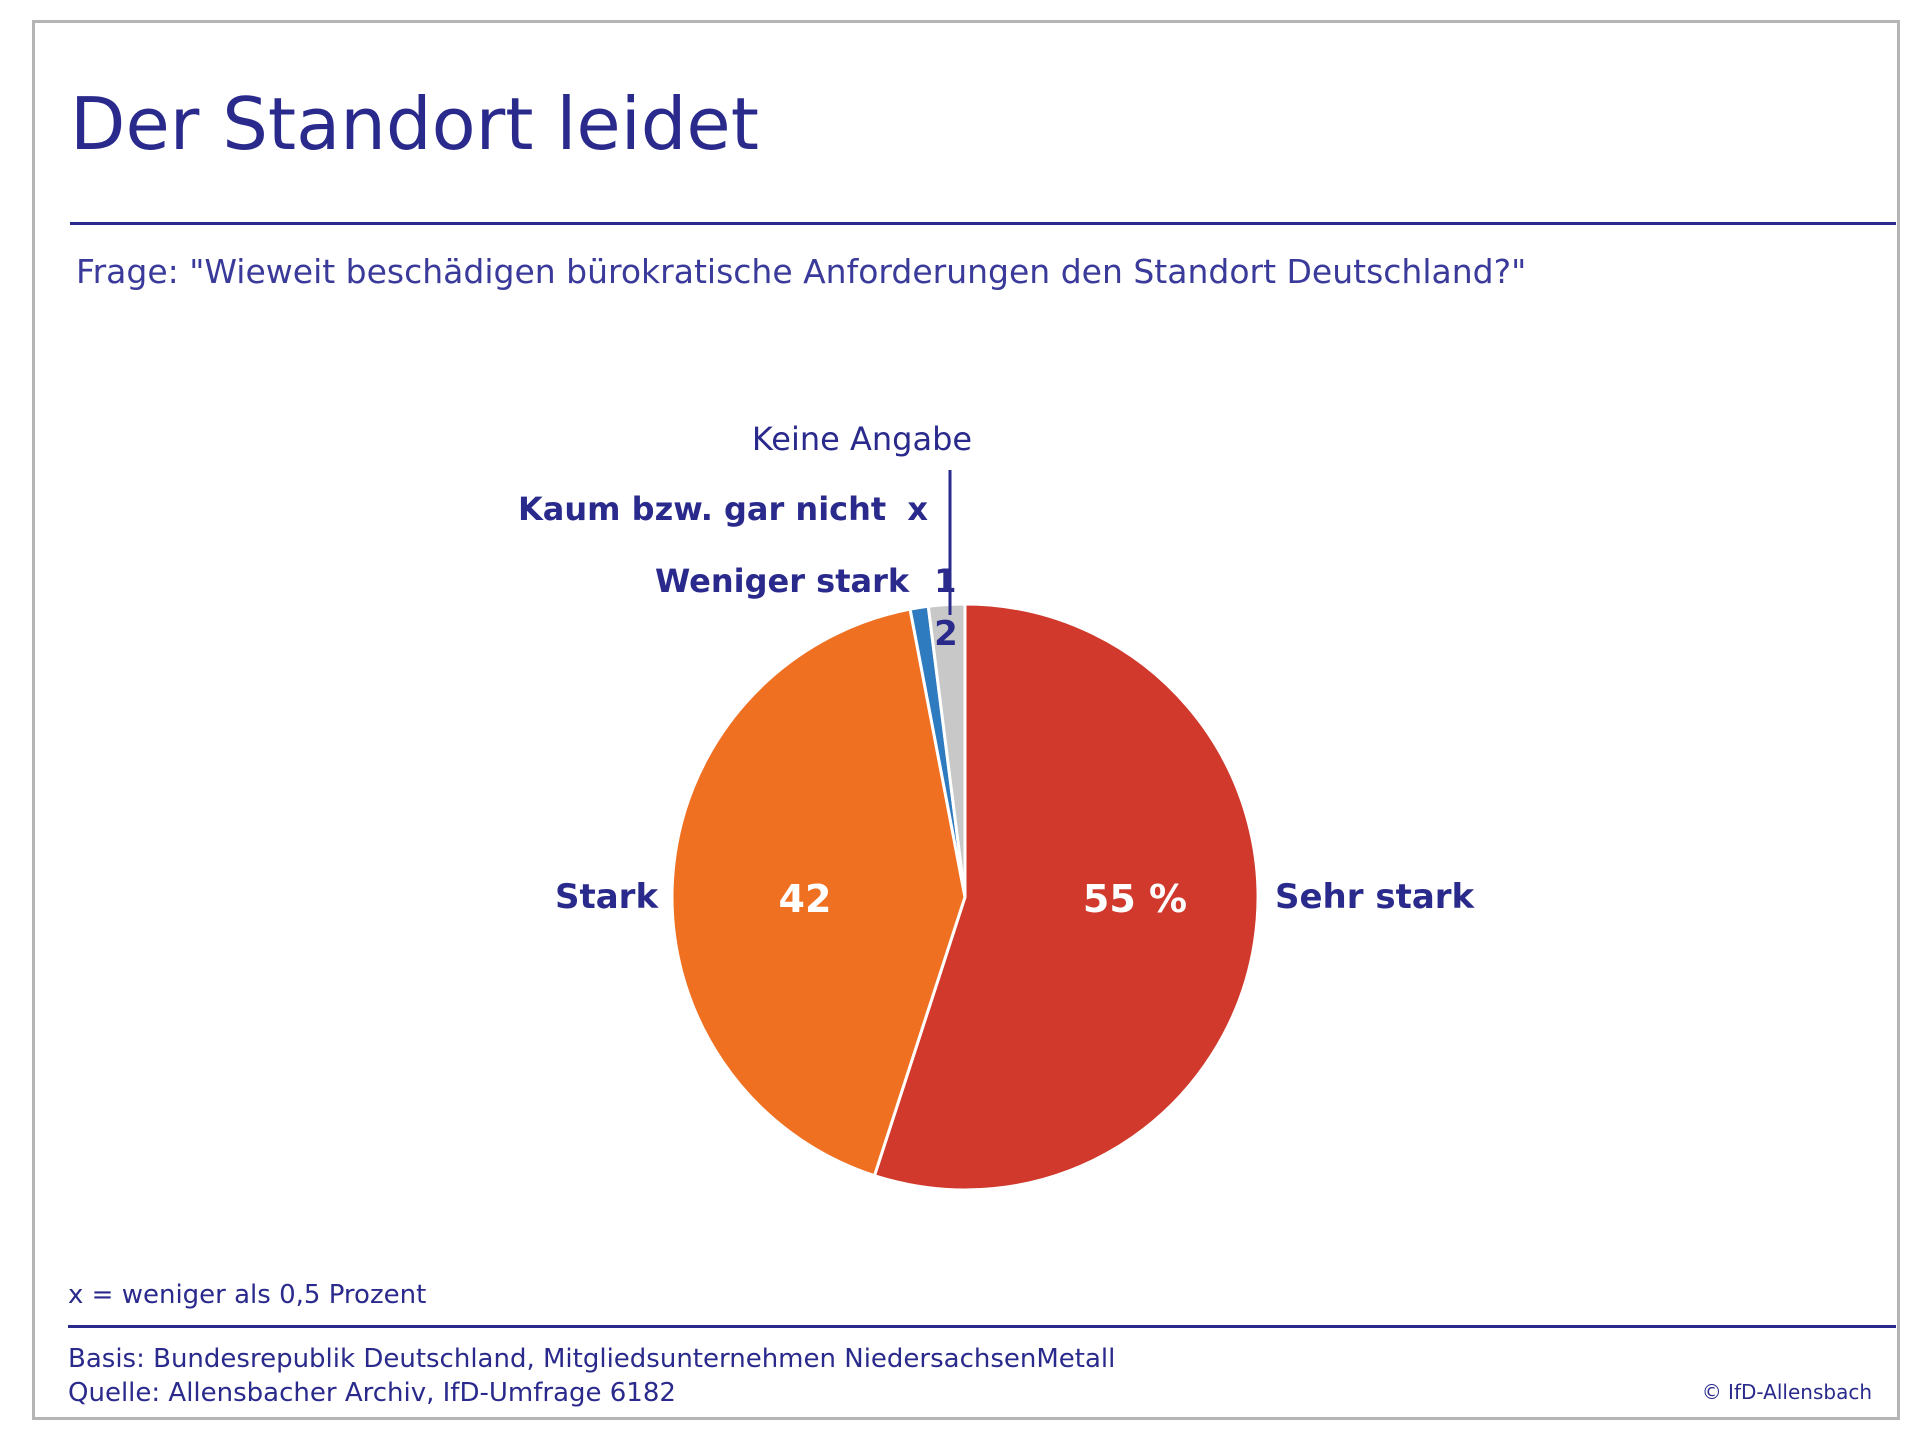 The image size is (1920, 1447). Describe the element at coordinates (946, 750) in the screenshot. I see `pie-slice-keine-angabe` at that location.